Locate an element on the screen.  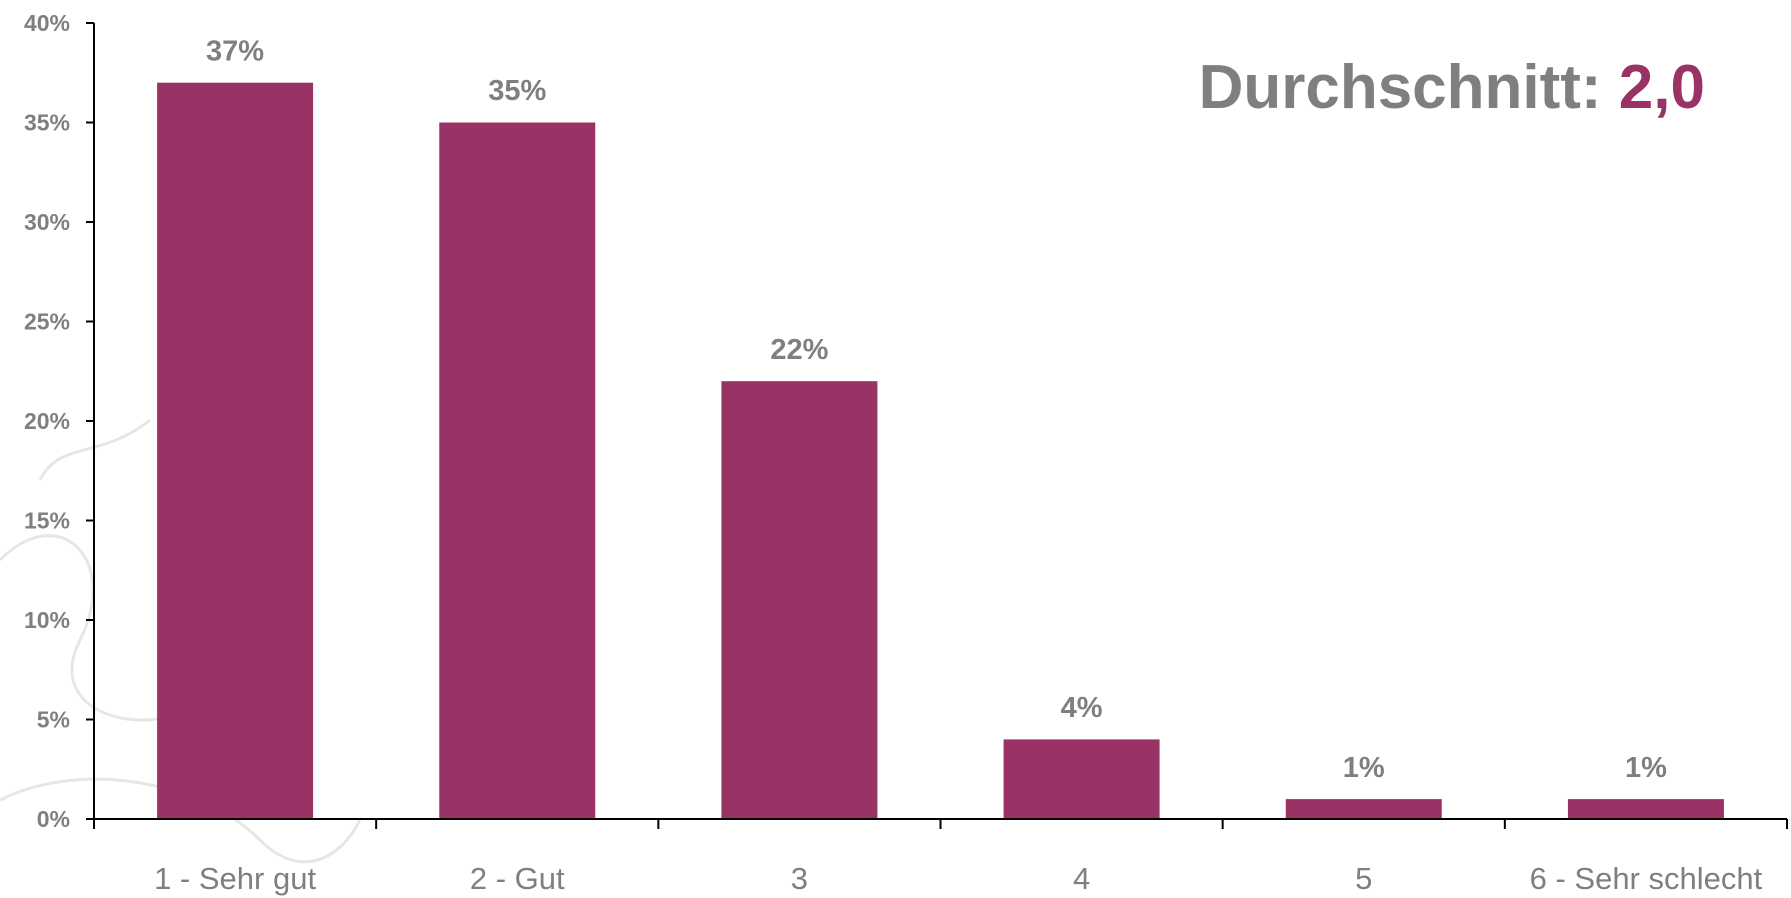
x-tick-label: 2 - Gut is located at coordinates (517, 878).